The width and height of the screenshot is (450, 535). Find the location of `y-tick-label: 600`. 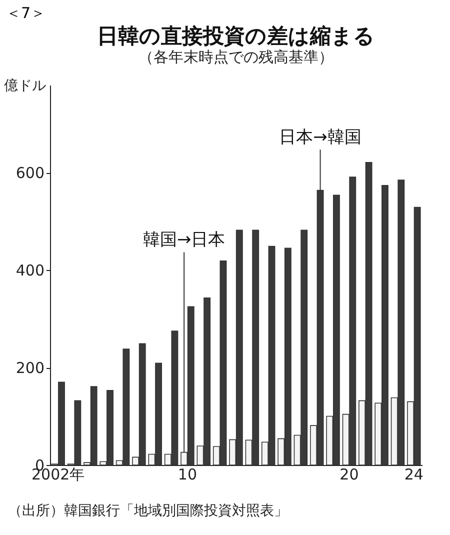

y-tick-label: 600 is located at coordinates (30, 173).